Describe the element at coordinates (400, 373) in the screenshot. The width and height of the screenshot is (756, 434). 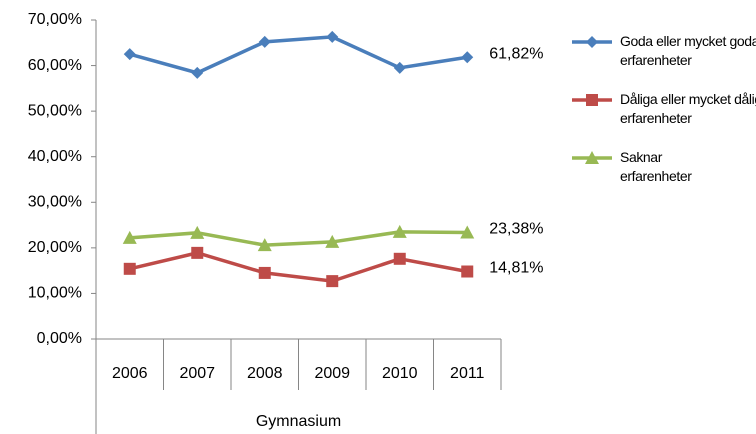
I see `x-tick-label: 2010` at that location.